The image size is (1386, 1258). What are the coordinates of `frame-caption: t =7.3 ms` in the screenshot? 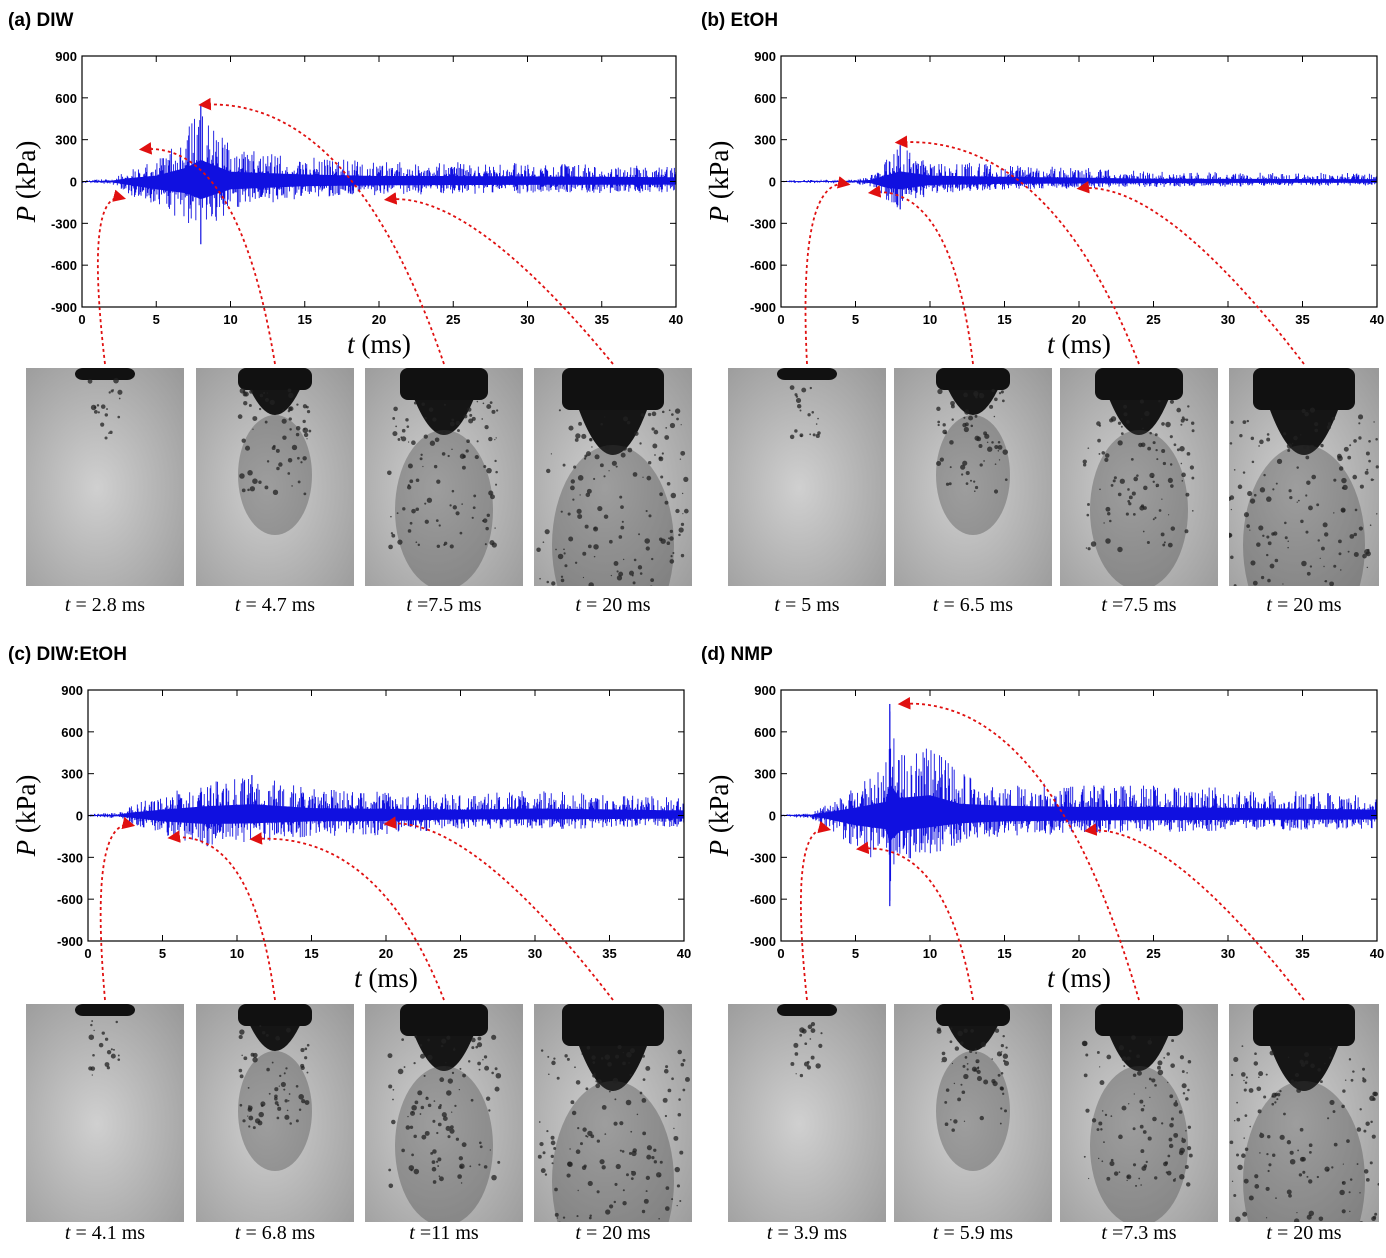 It's located at (1139, 1233).